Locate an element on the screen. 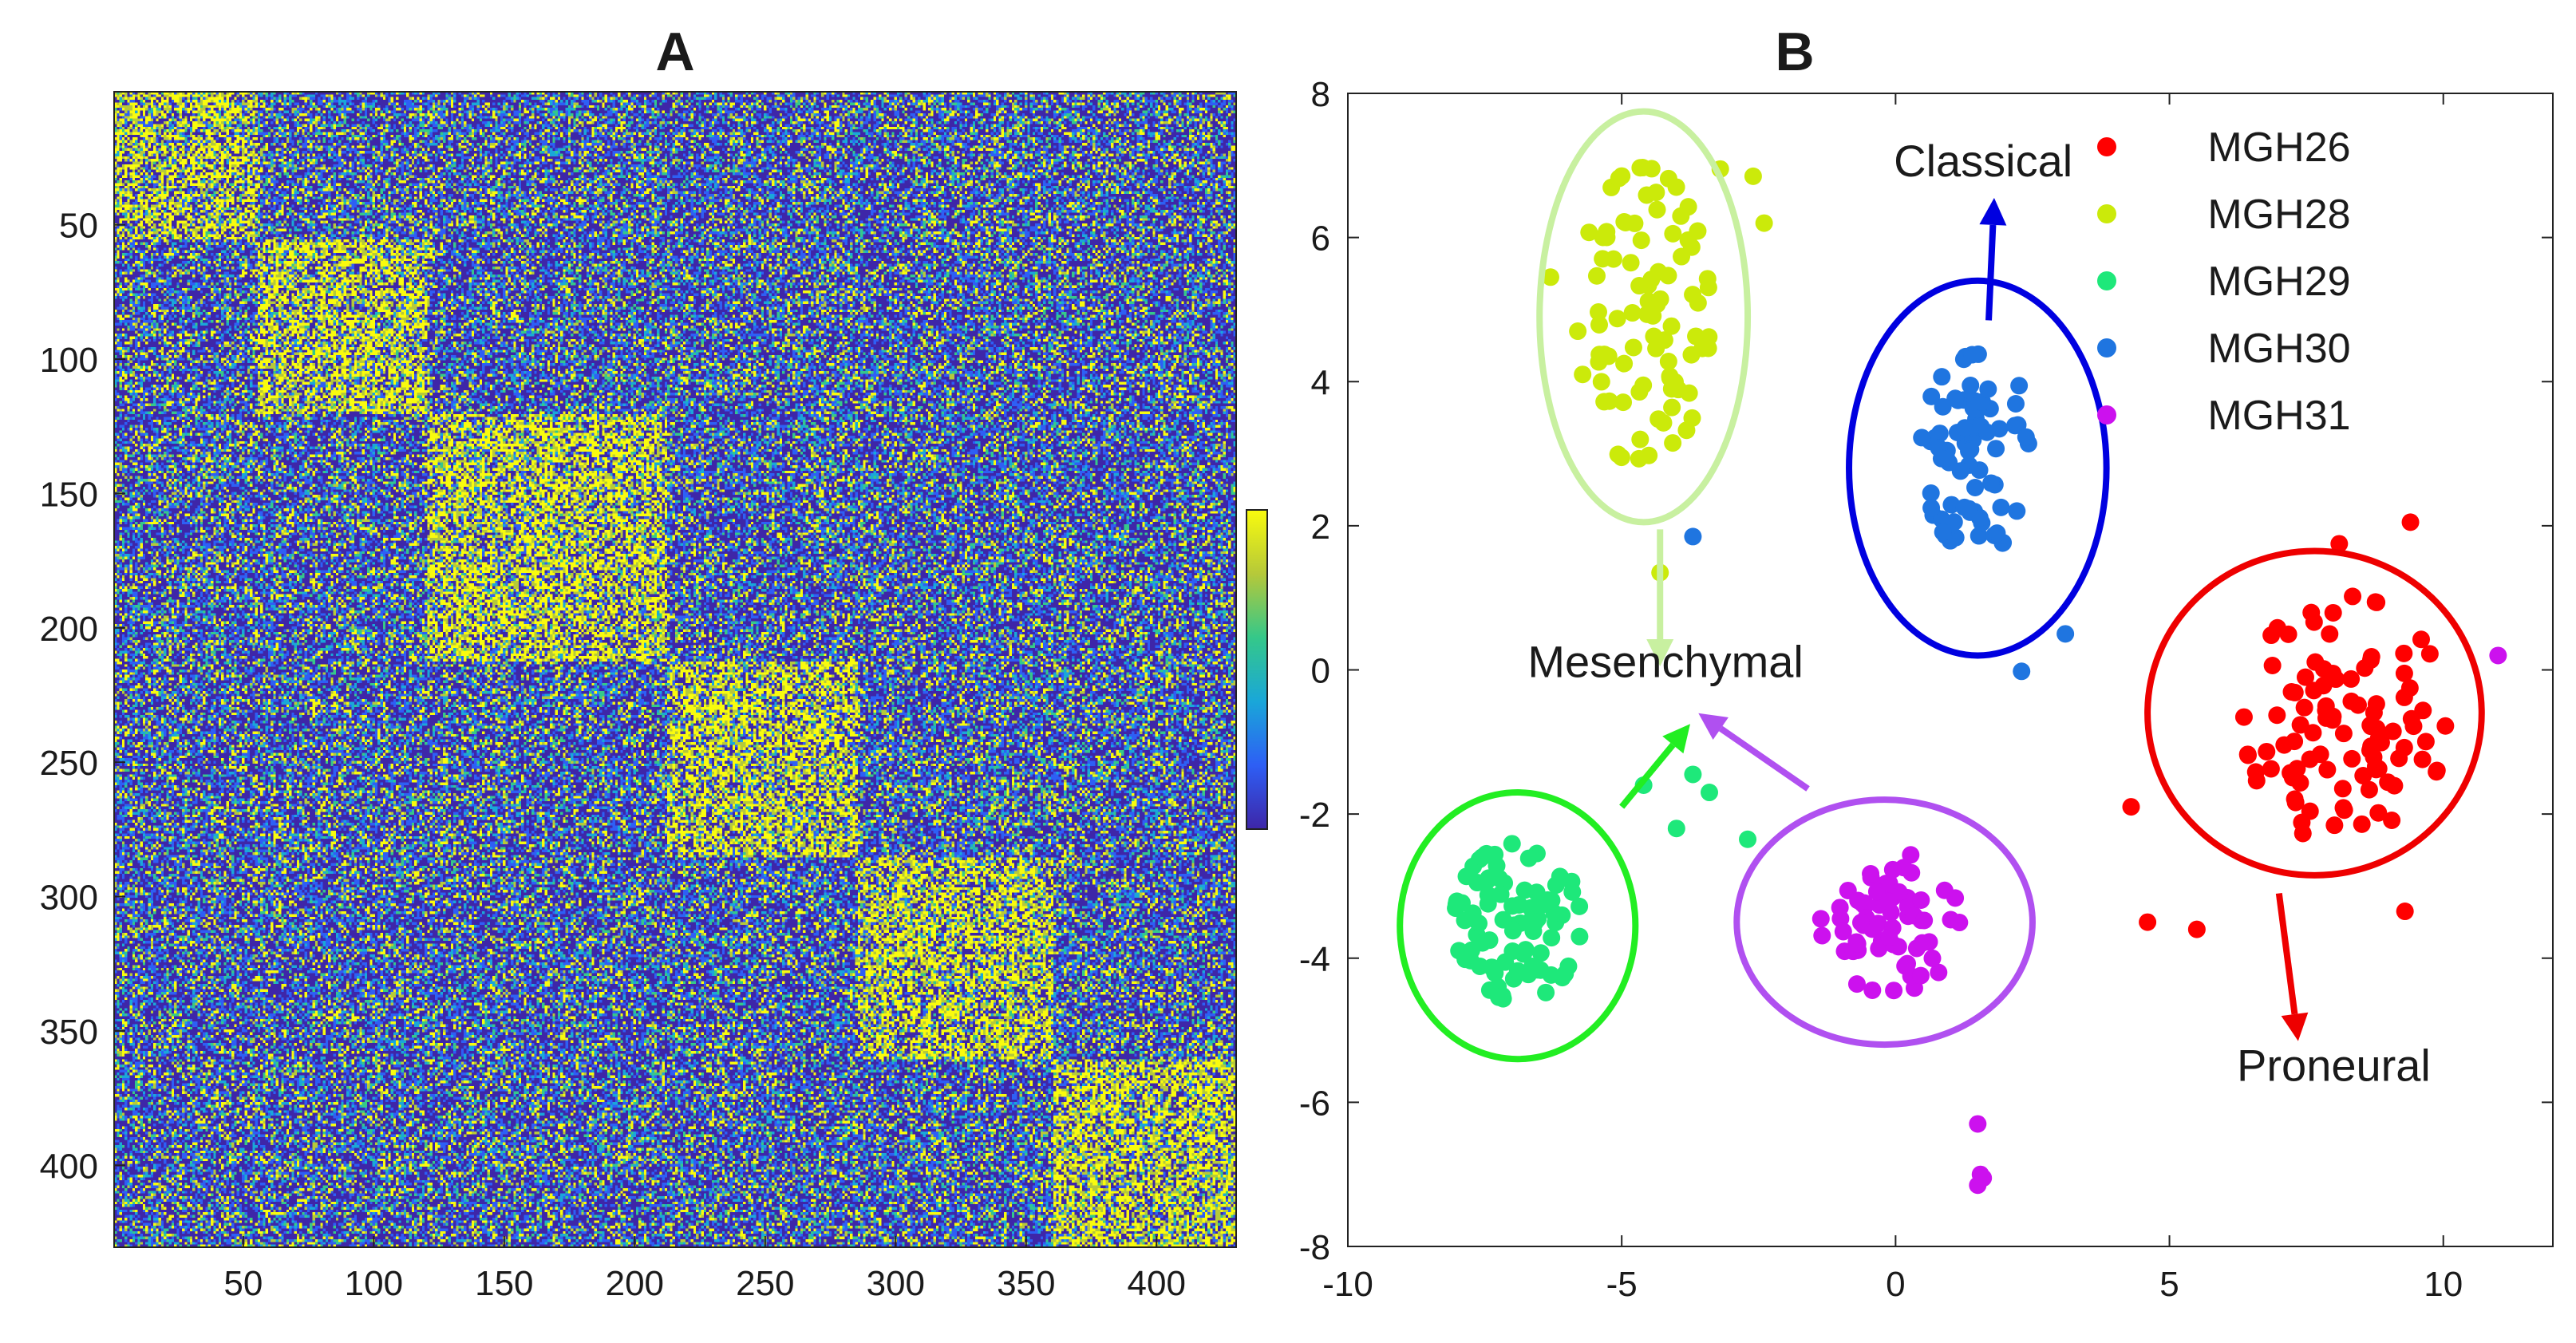 Image resolution: width=2576 pixels, height=1343 pixels. legend-marker-mgh31 is located at coordinates (2106, 415).